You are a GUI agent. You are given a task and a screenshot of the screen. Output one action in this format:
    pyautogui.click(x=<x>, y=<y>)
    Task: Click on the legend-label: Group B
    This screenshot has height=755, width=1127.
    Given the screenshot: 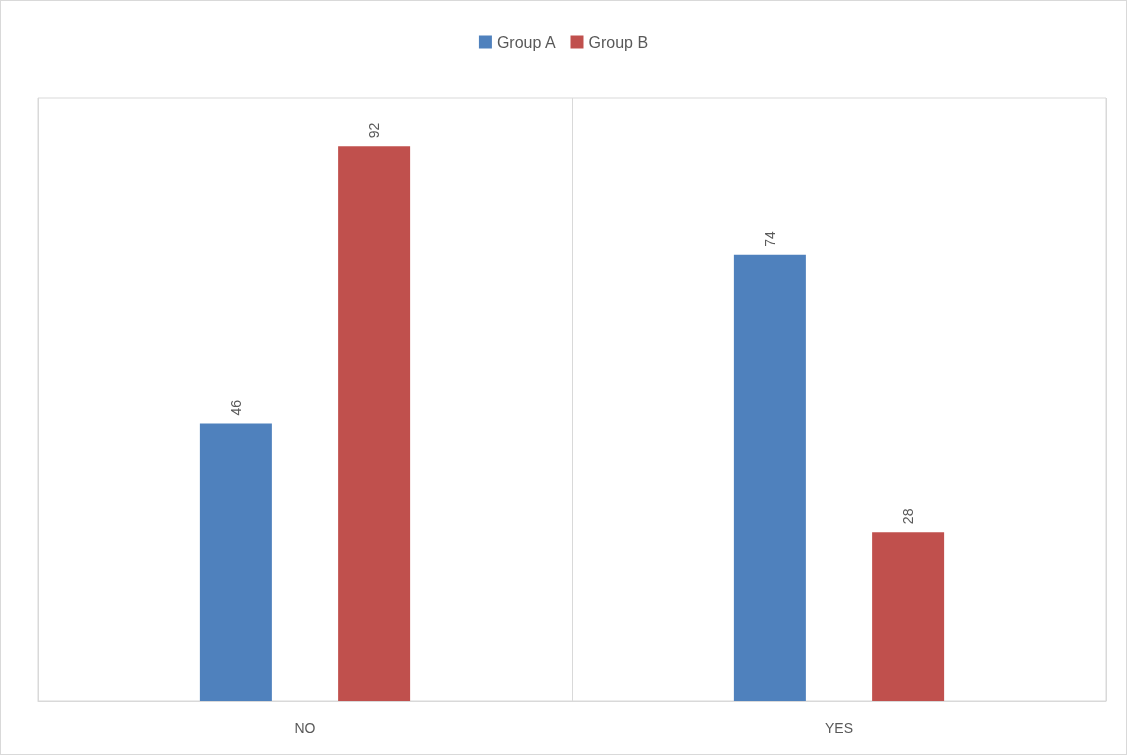 What is the action you would take?
    pyautogui.click(x=618, y=42)
    